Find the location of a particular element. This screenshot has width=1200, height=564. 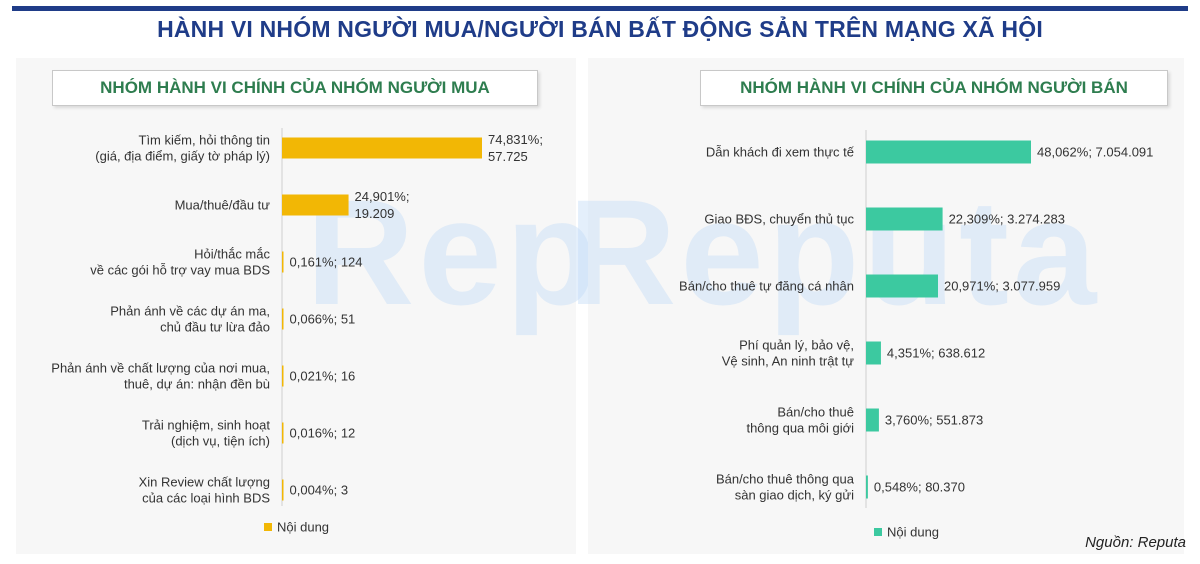

data-label: 74,831%; 57.725 is located at coordinates (515, 148).